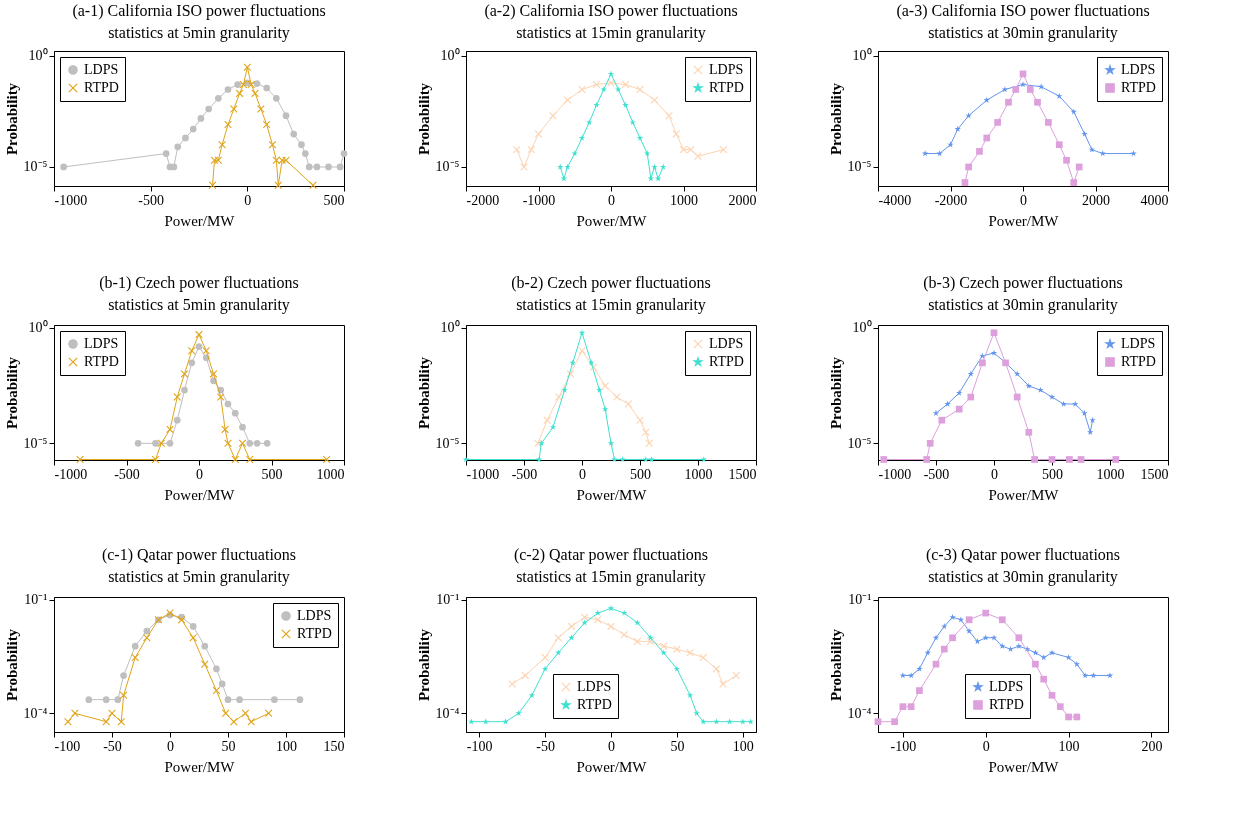 This screenshot has height=827, width=1243. Describe the element at coordinates (611, 293) in the screenshot. I see `chart-title: (b-2) Czech power fluctuations statistics at 15min granularity` at that location.